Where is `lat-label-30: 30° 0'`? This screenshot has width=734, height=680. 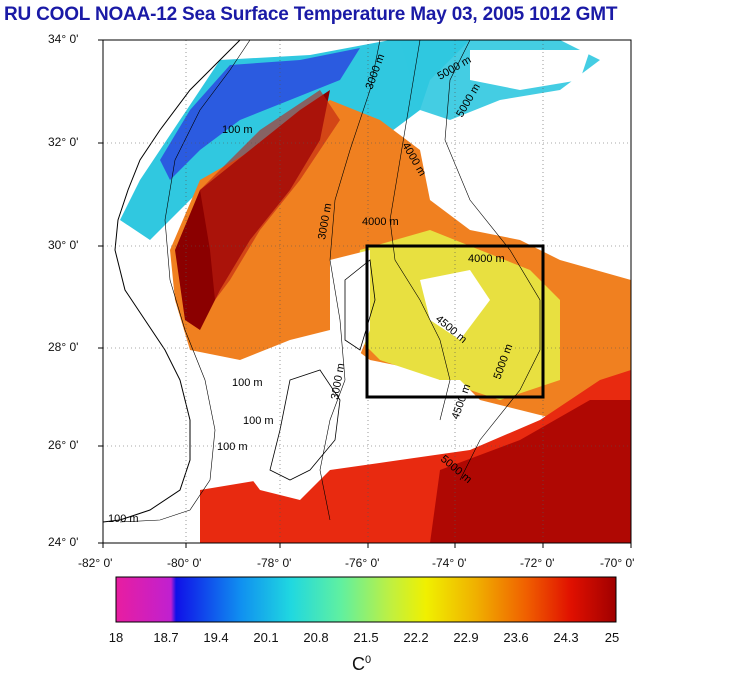
lat-label-30: 30° 0' is located at coordinates (63, 245).